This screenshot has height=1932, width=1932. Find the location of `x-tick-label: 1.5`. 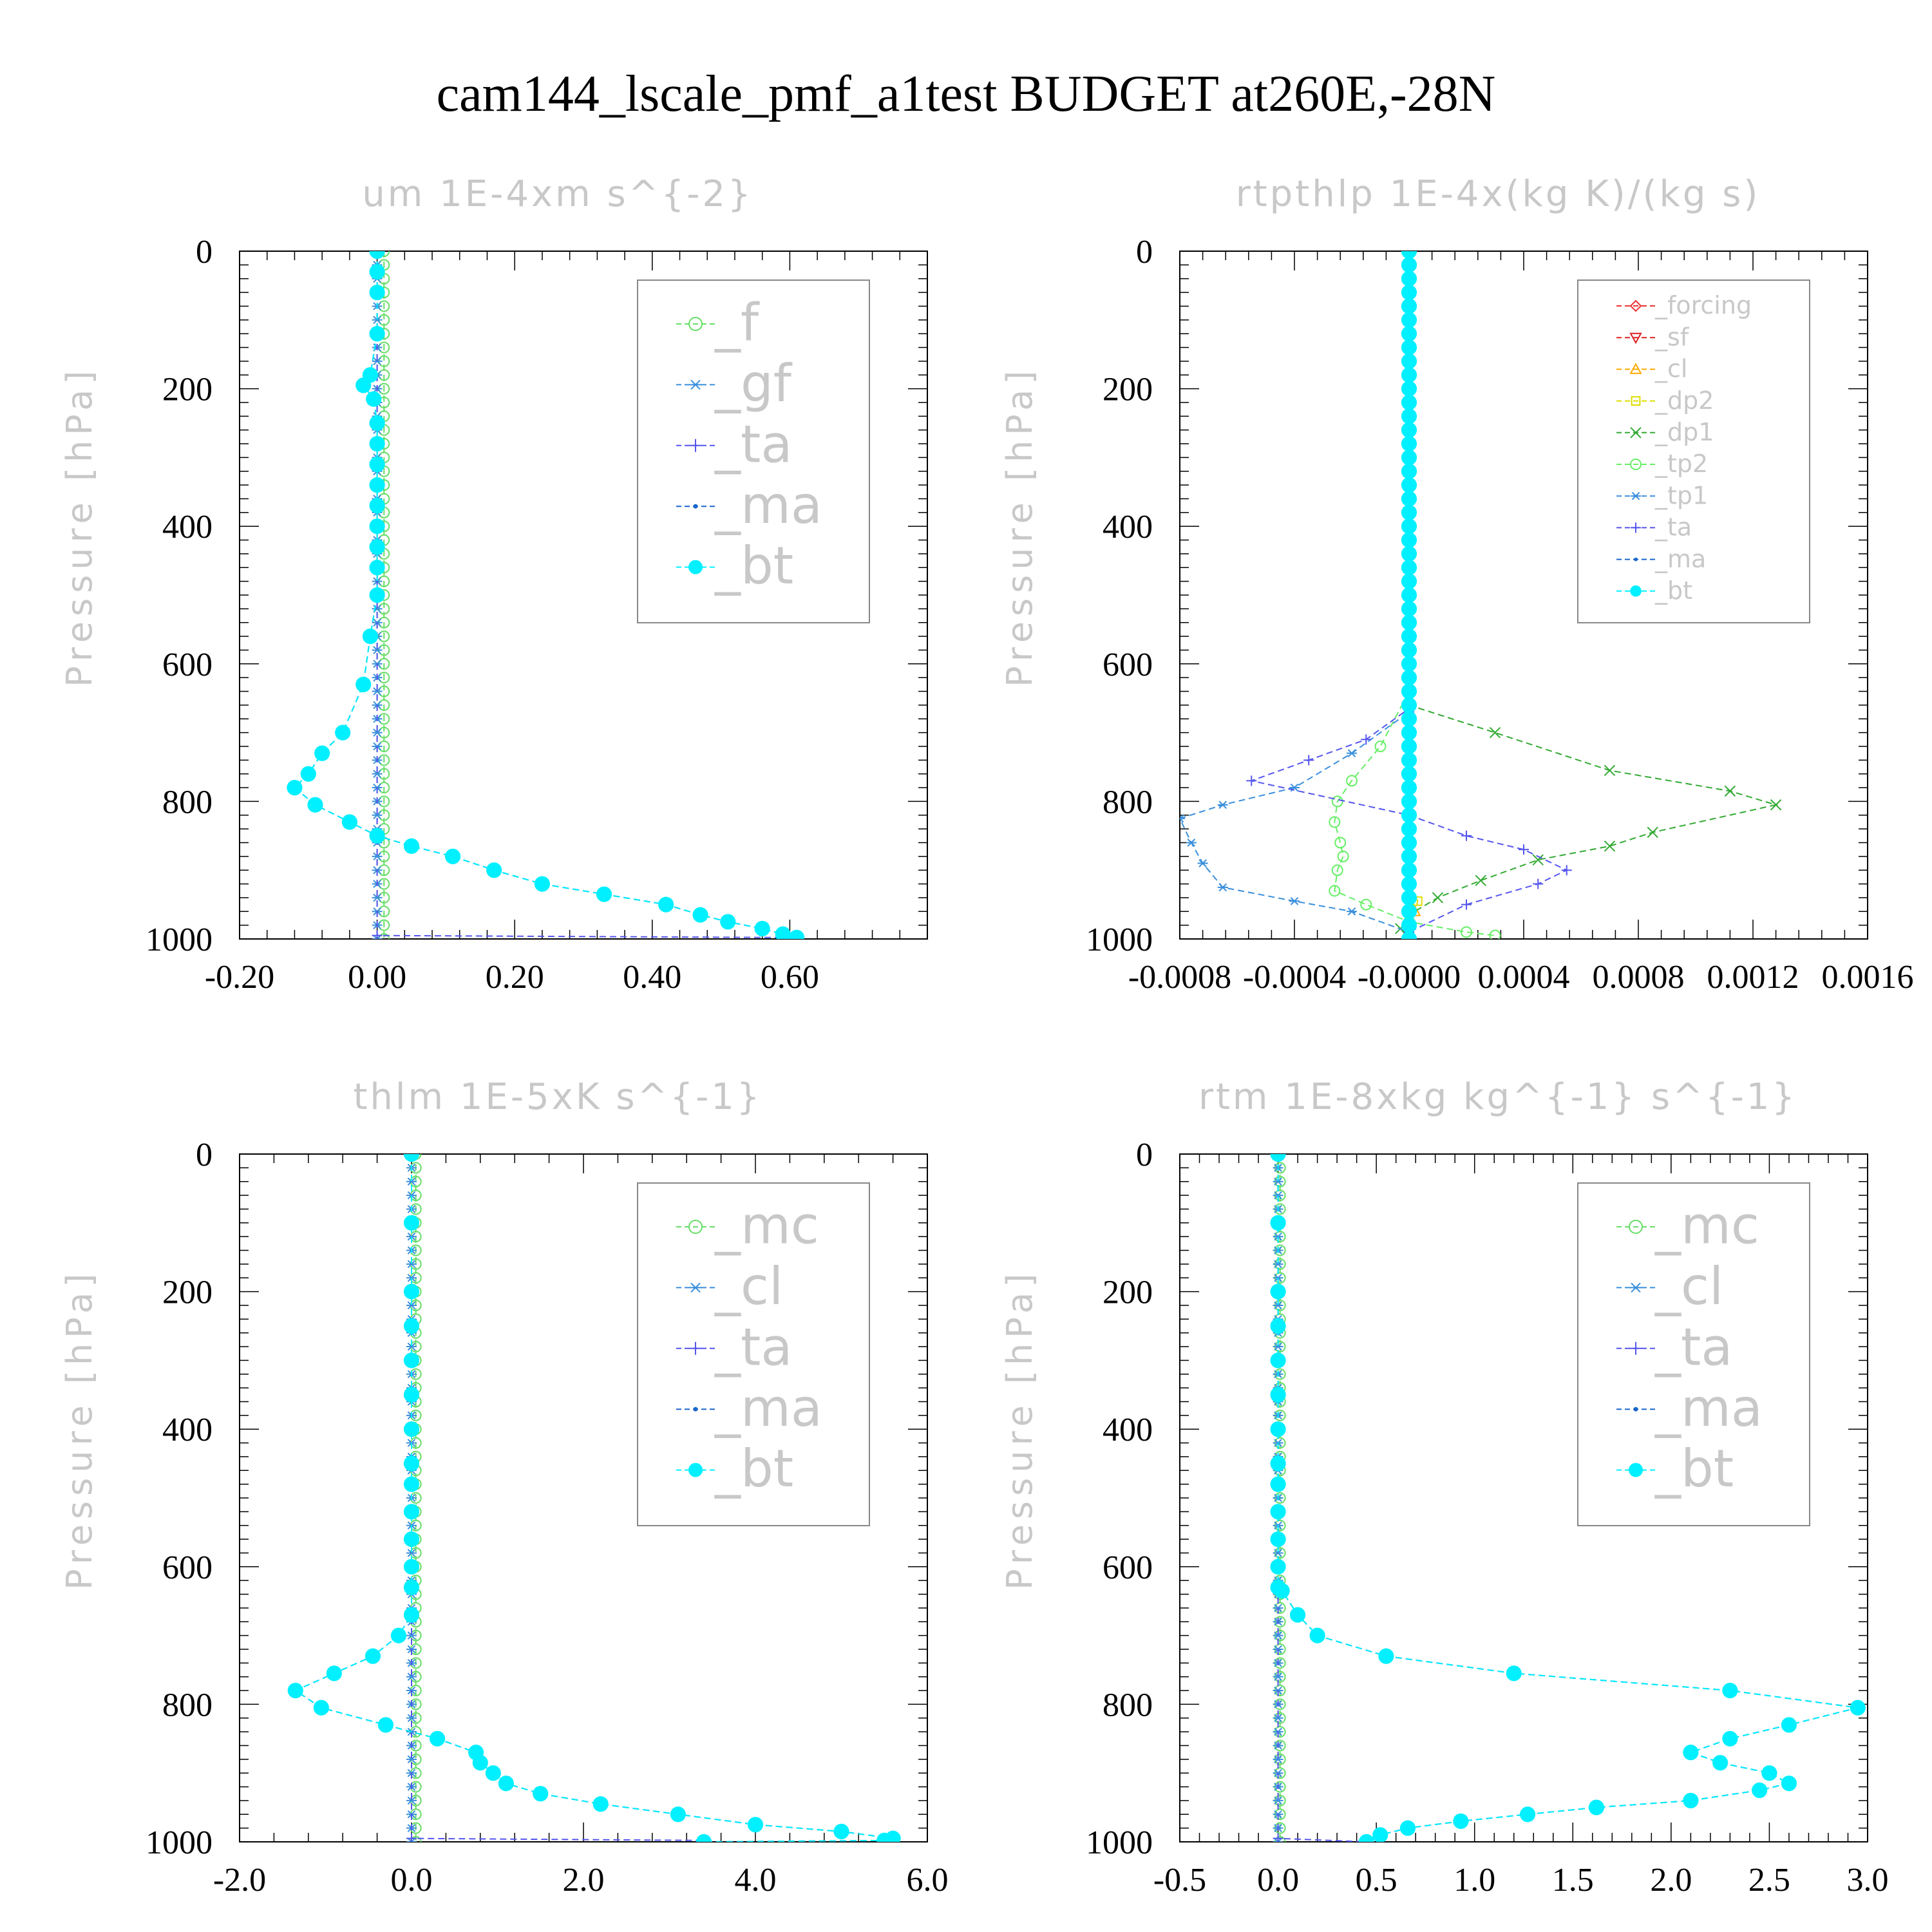

x-tick-label: 1.5 is located at coordinates (1573, 1880).